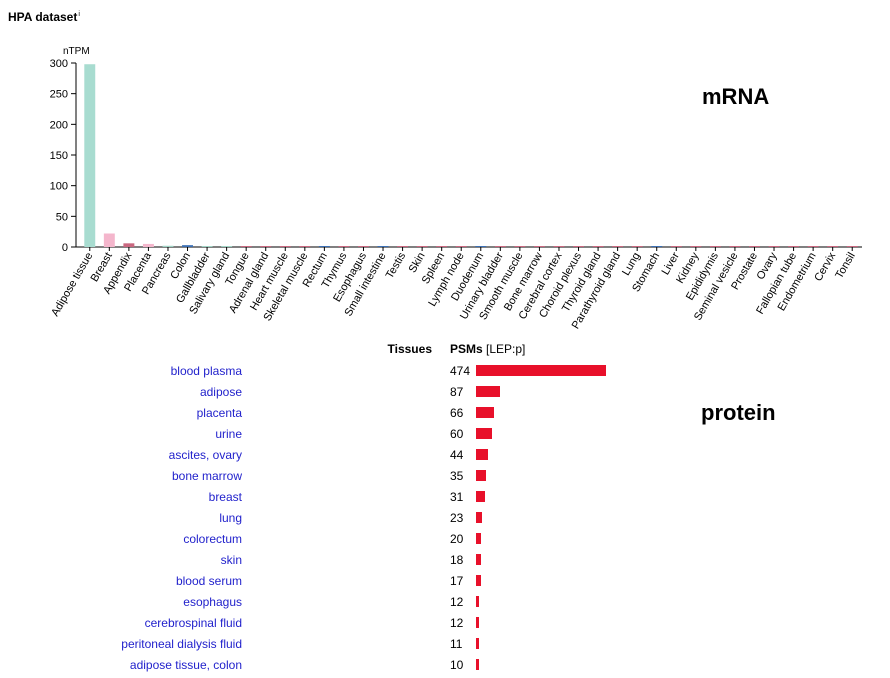 The height and width of the screenshot is (678, 890). What do you see at coordinates (457, 623) in the screenshot?
I see `psm-value: 12` at bounding box center [457, 623].